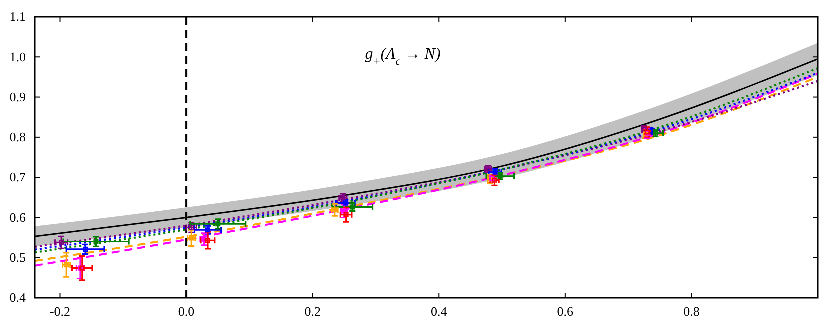  What do you see at coordinates (18, 177) in the screenshot?
I see `y-tick-label: 0.7` at bounding box center [18, 177].